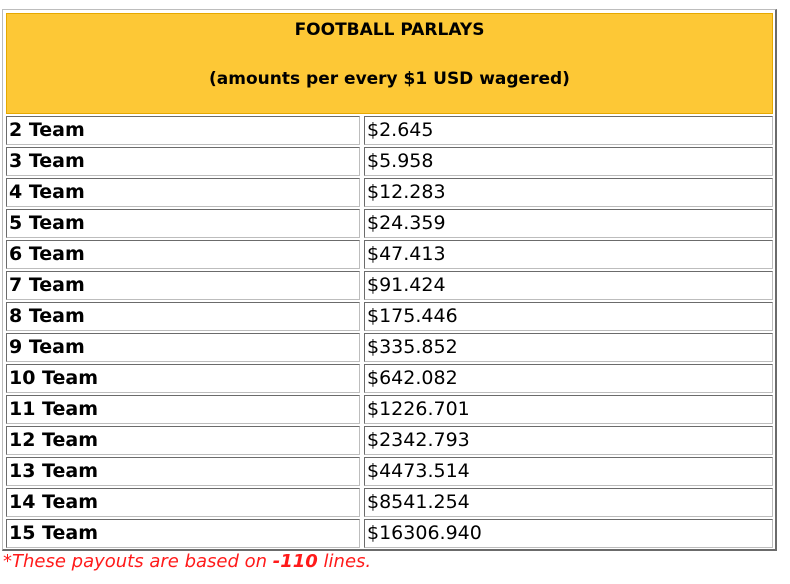 The height and width of the screenshot is (584, 790). Describe the element at coordinates (183, 533) in the screenshot. I see `team-count-cell: 15 Team` at that location.